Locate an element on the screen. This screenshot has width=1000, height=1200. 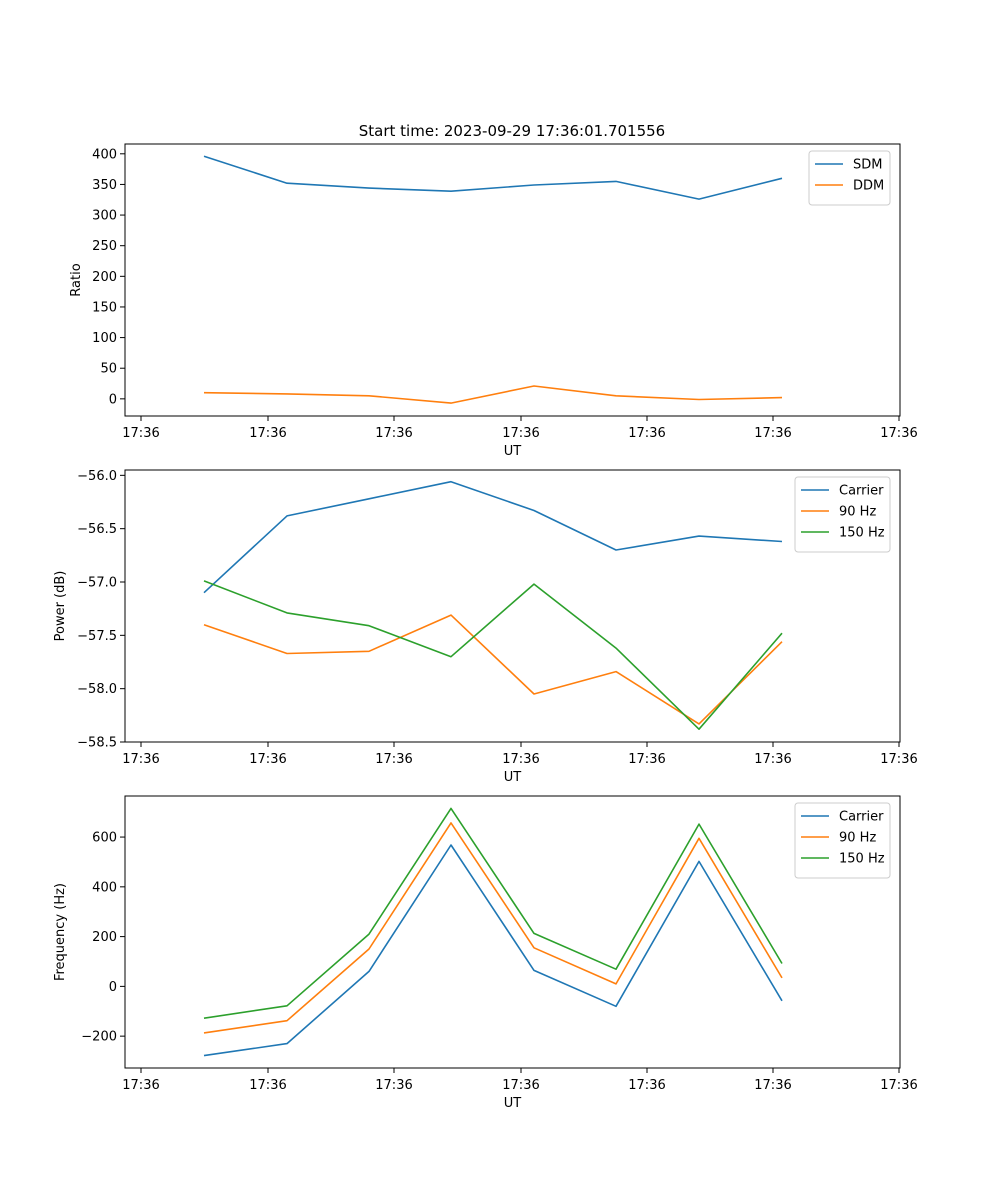
chart2-legend-label: Carrier is located at coordinates (861, 817).